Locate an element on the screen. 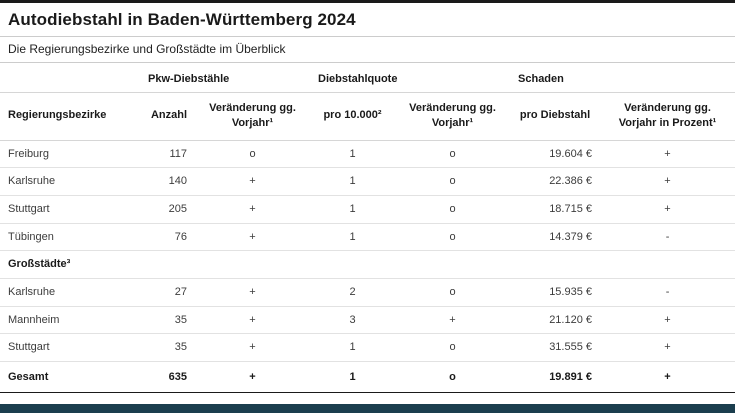 This screenshot has height=413, width=735. section-label: Großstädte³ is located at coordinates (367, 264).